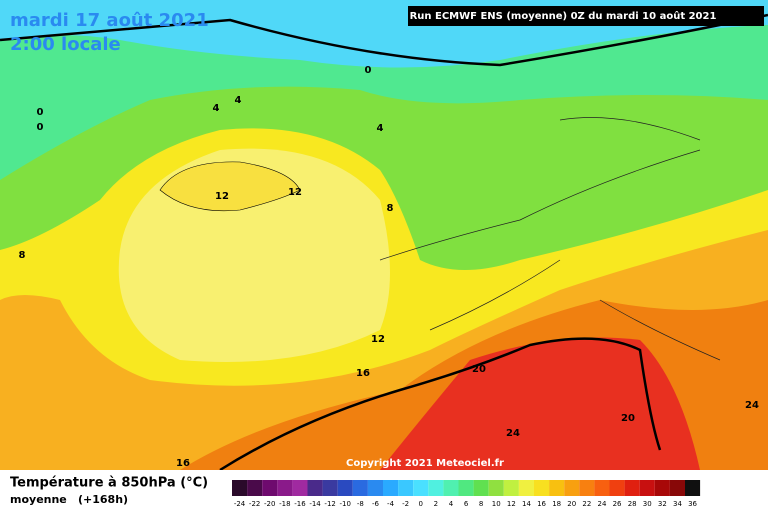 The image size is (768, 516). What do you see at coordinates (436, 504) in the screenshot?
I see `legend-label: 2` at bounding box center [436, 504].